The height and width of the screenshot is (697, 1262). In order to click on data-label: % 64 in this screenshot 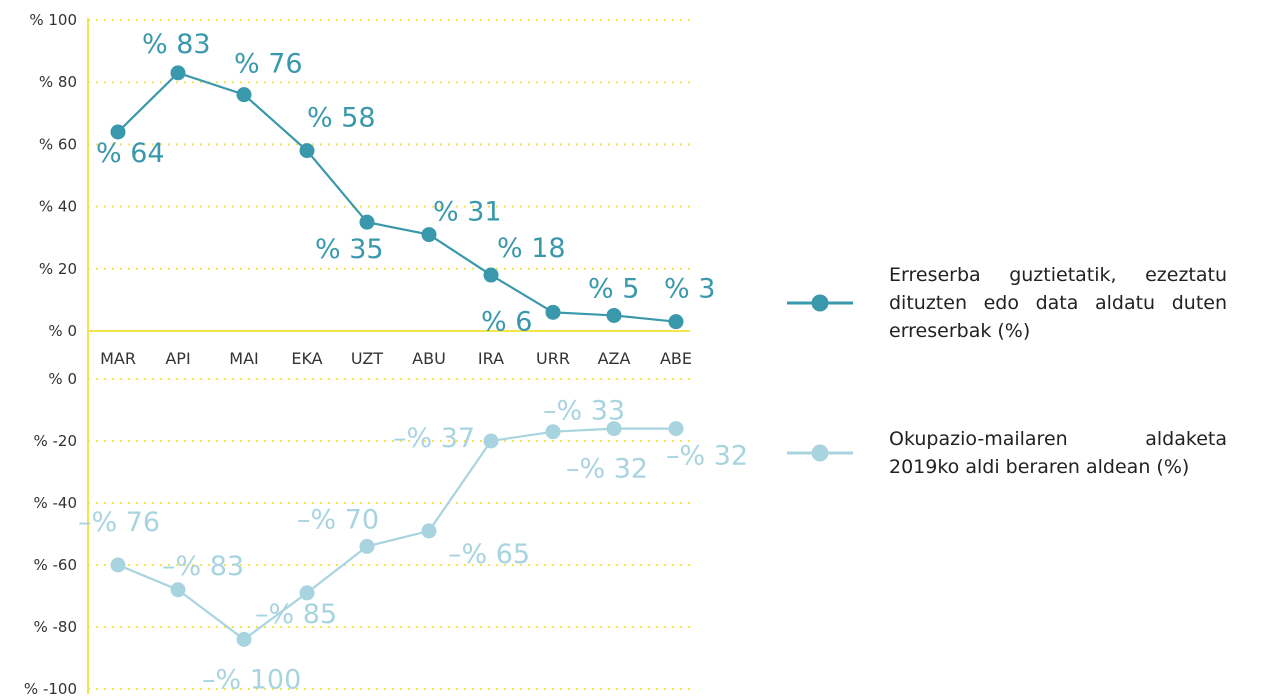, I will do `click(130, 153)`.